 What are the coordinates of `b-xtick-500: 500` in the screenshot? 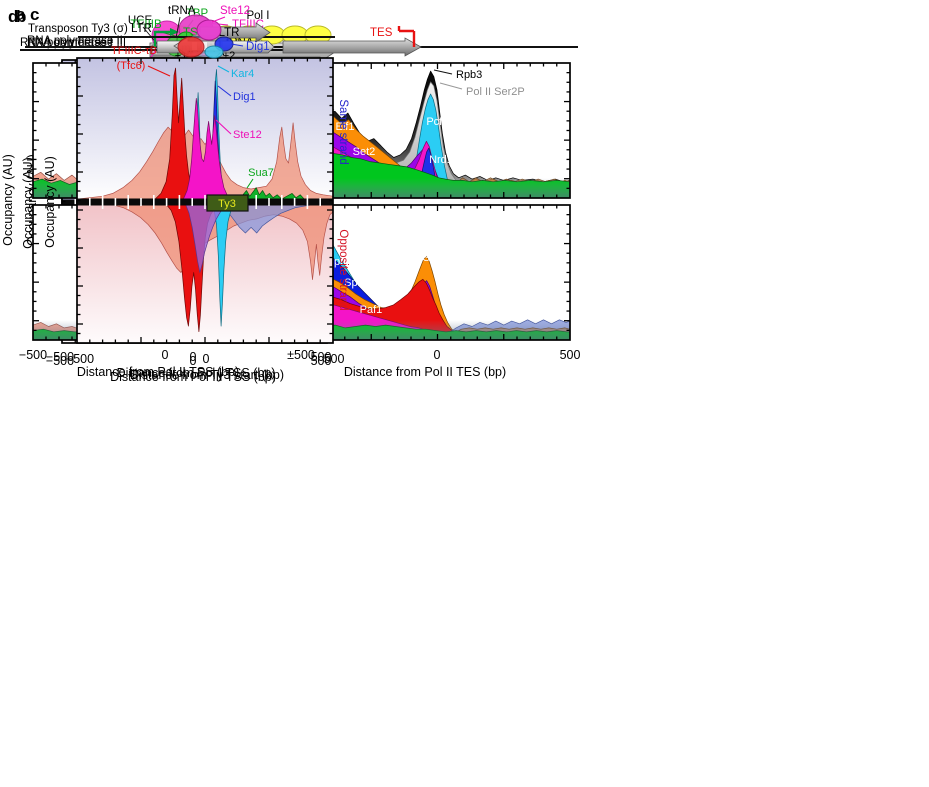 It's located at (321, 361).